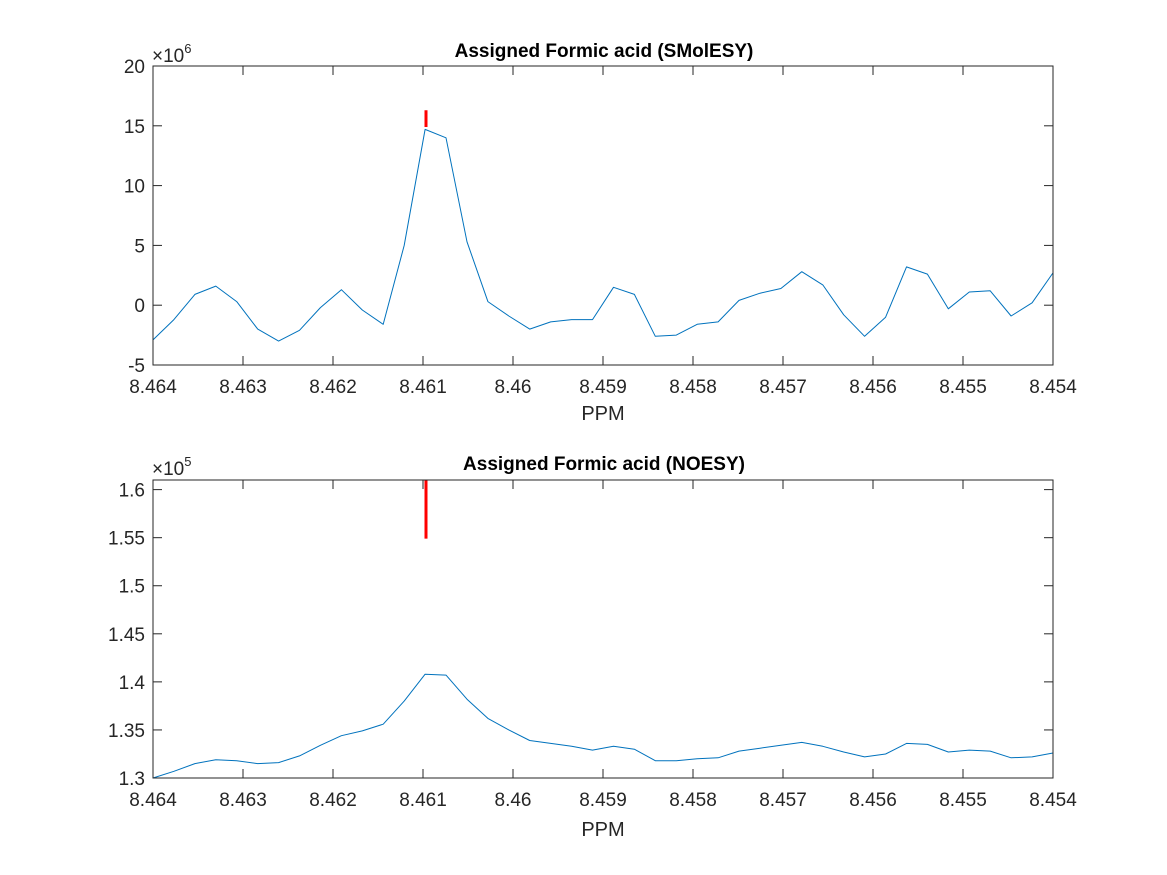 The image size is (1167, 875). I want to click on noesy-y-exponent-base: ×10, so click(168, 469).